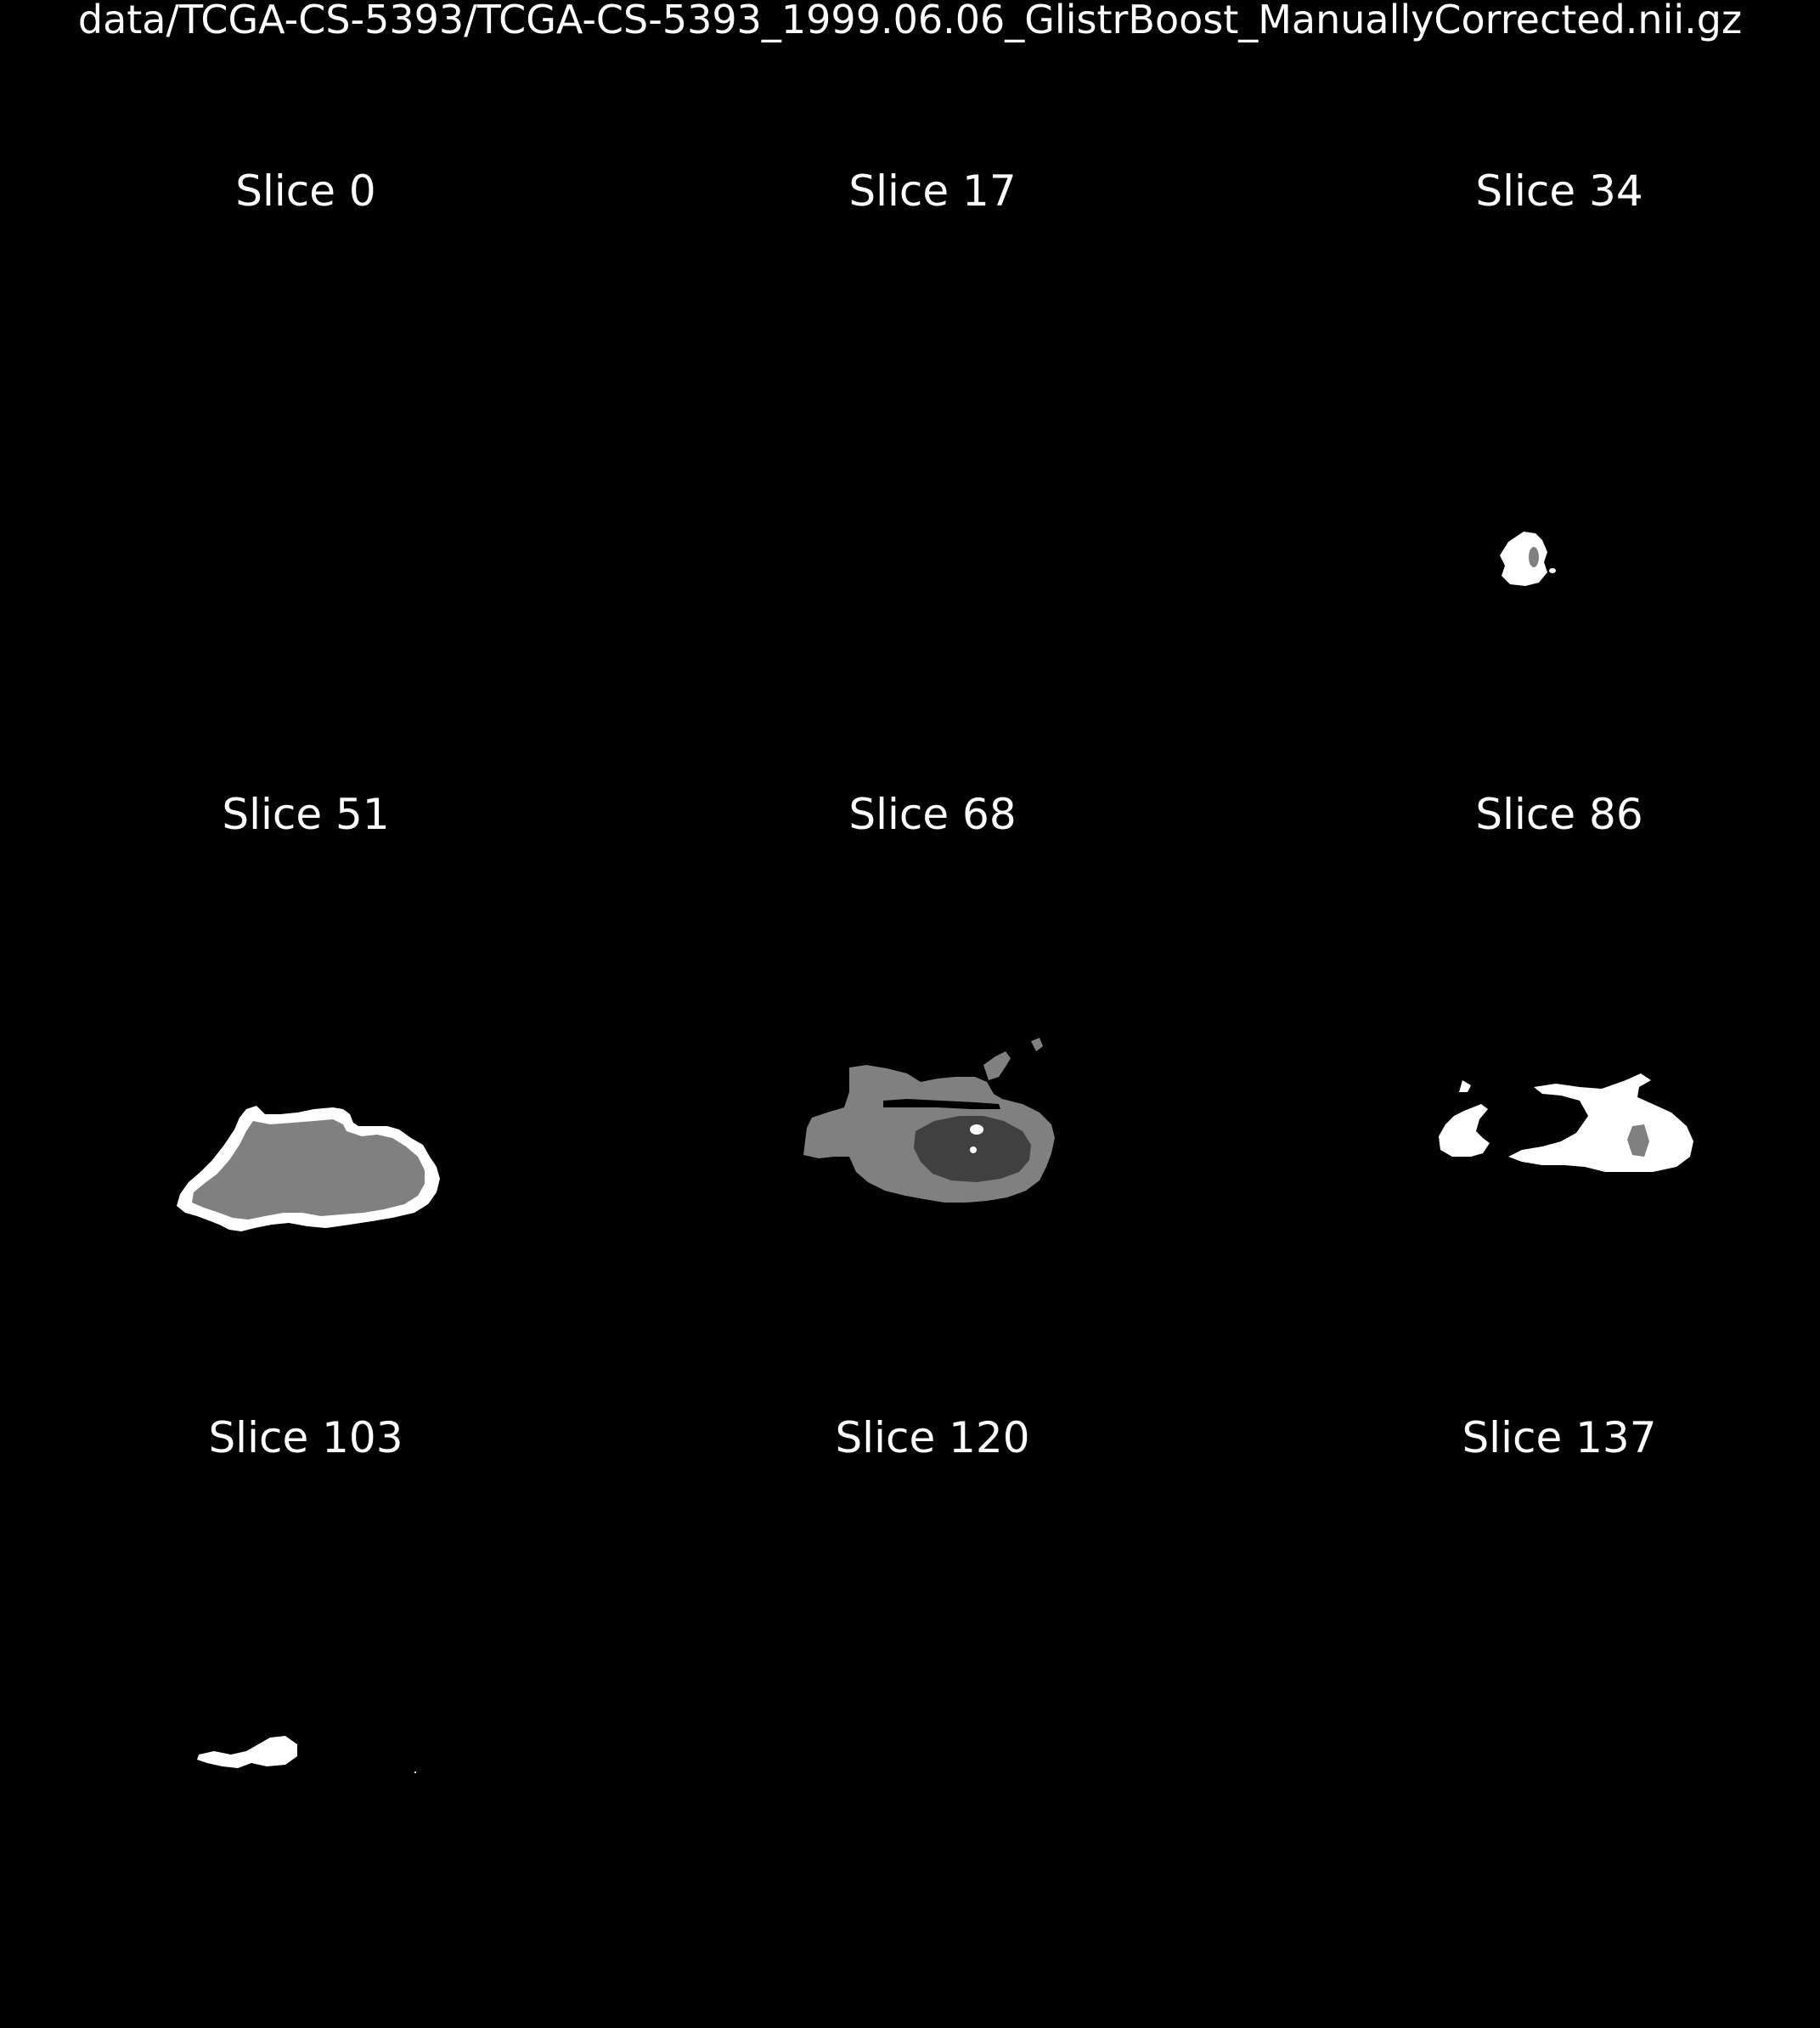 This screenshot has height=2028, width=1820. I want to click on slice-panel-103: Slice 103, so click(305, 1722).